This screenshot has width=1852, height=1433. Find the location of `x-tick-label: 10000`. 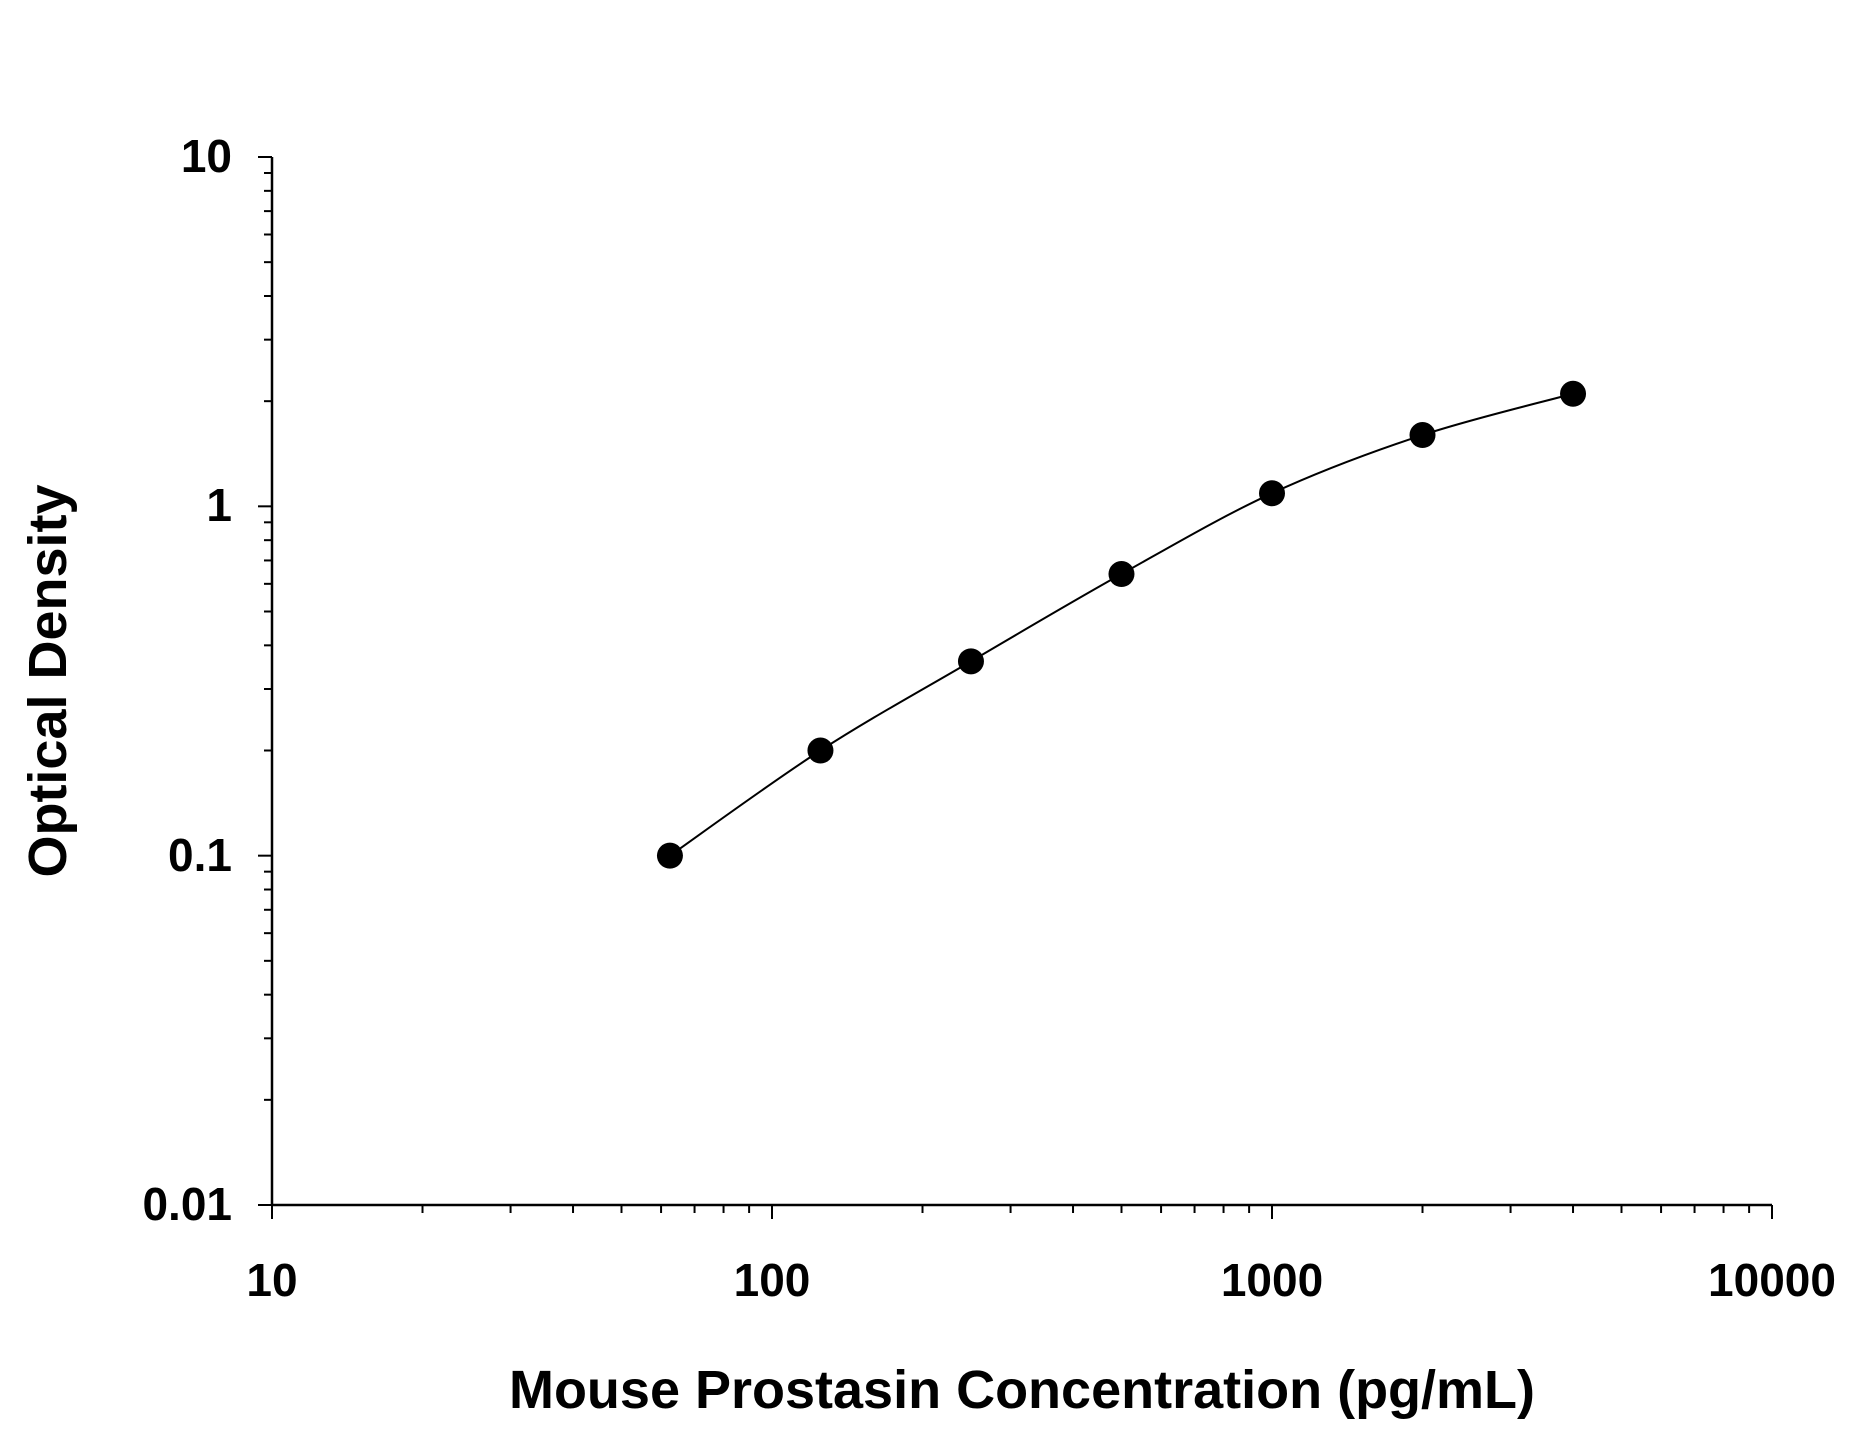

x-tick-label: 10000 is located at coordinates (1772, 1280).